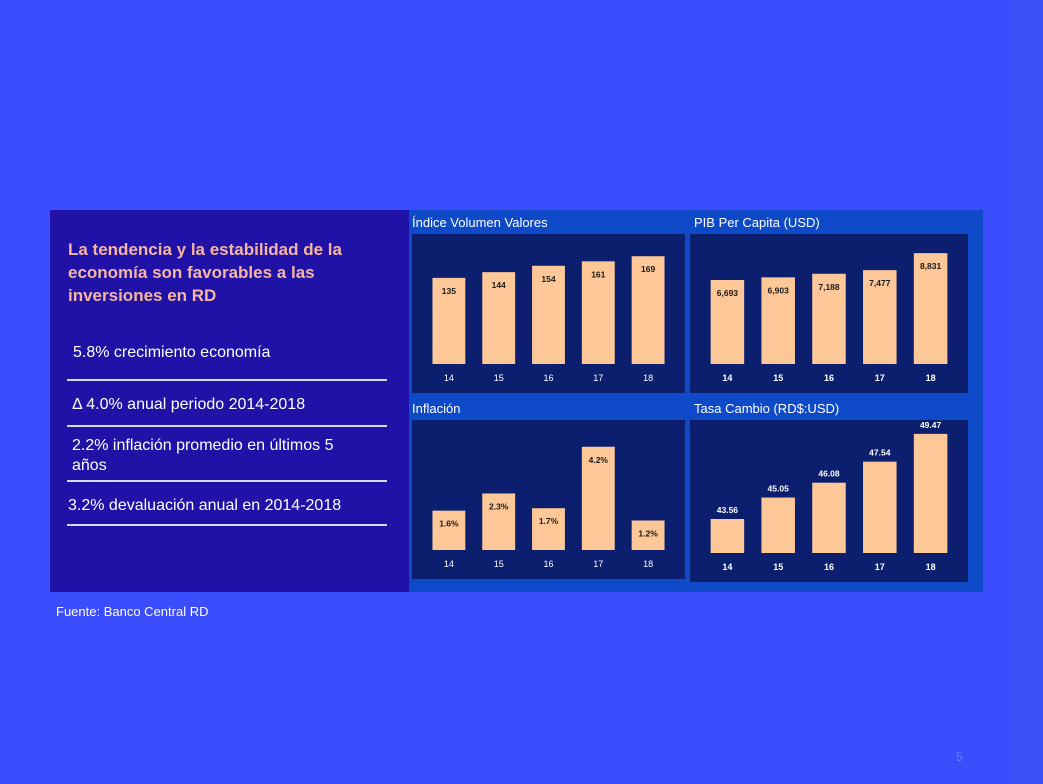 The height and width of the screenshot is (784, 1043). Describe the element at coordinates (779, 489) in the screenshot. I see `data-label: 45.05` at that location.